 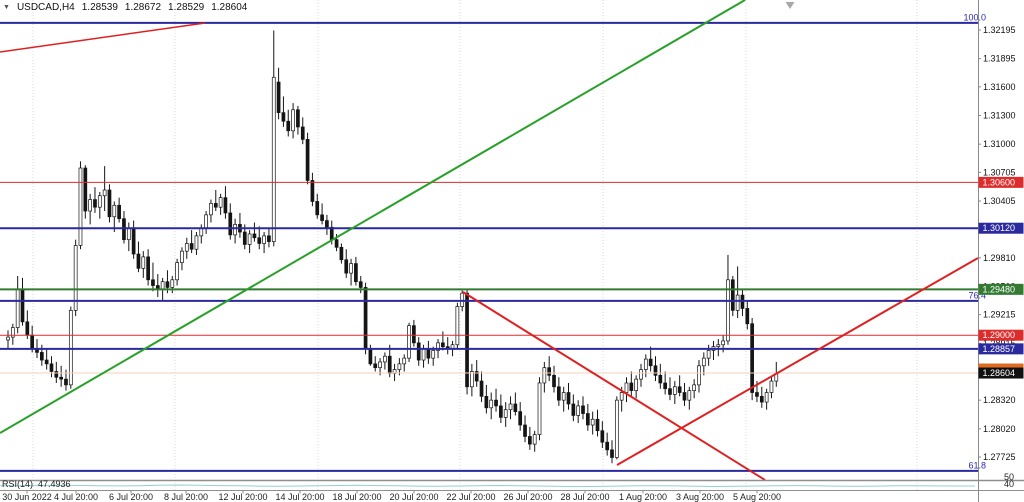 I want to click on date-axis-label: 30 Jun 2022, so click(x=27, y=497).